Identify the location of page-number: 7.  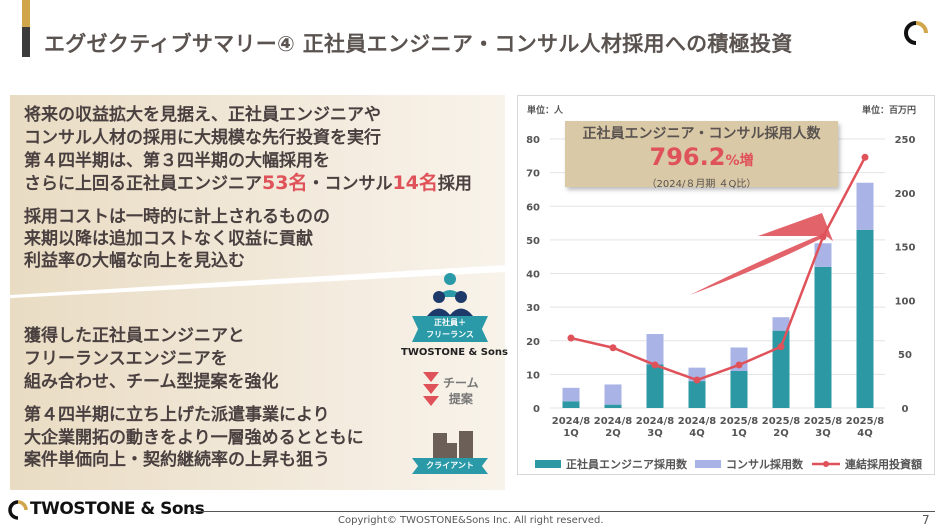
(926, 520).